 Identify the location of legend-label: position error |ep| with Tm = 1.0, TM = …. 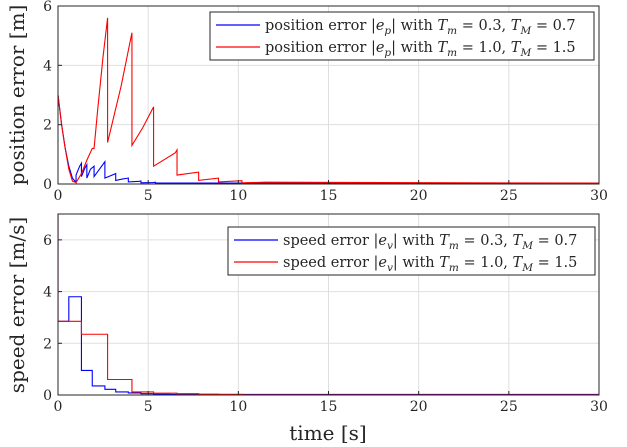
(420, 49).